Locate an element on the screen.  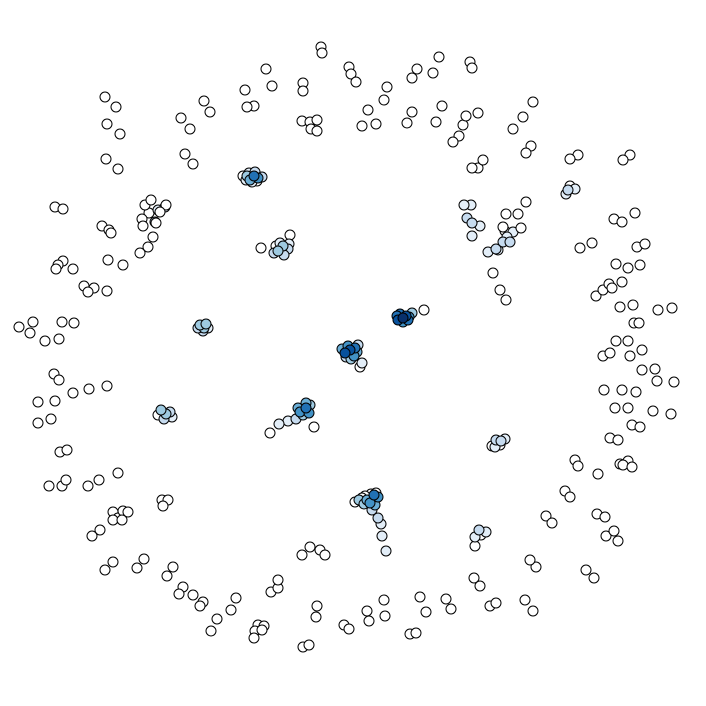
cluster-c7 is located at coordinates (165, 414).